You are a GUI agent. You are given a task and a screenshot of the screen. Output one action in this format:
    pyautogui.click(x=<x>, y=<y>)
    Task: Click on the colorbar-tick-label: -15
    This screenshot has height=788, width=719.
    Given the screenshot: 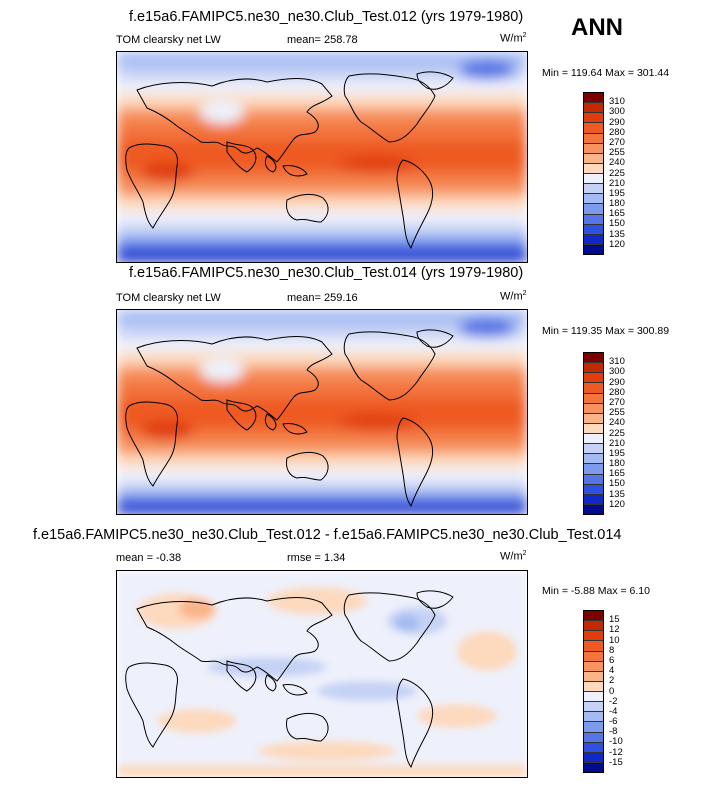 What is the action you would take?
    pyautogui.click(x=616, y=762)
    